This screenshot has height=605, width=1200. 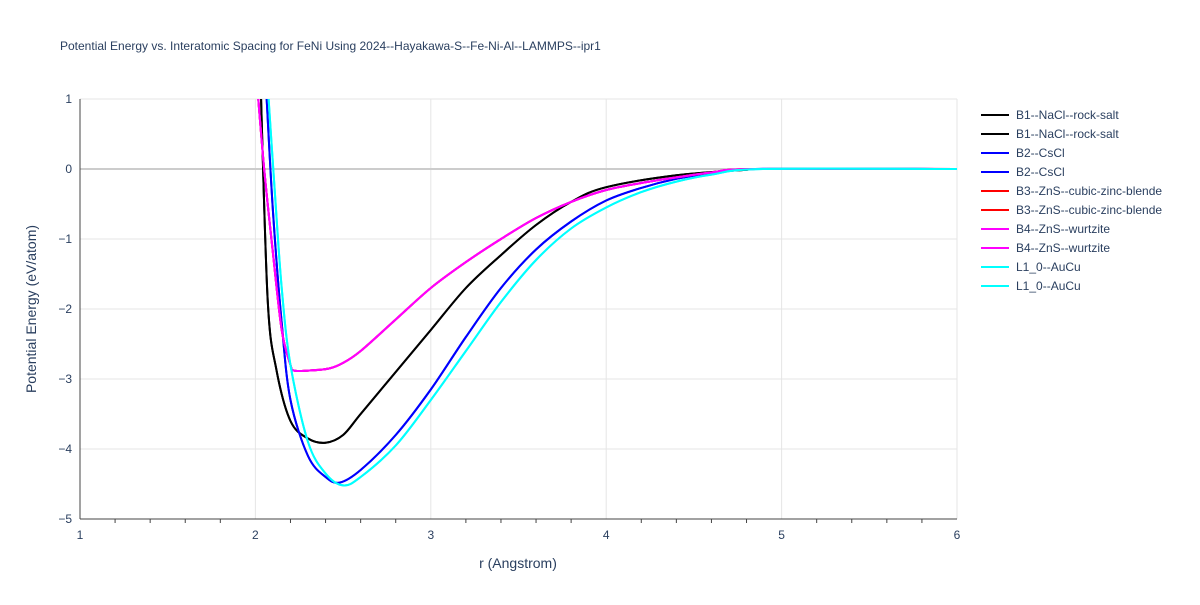 I want to click on y-tick-label: −1, so click(x=65, y=239).